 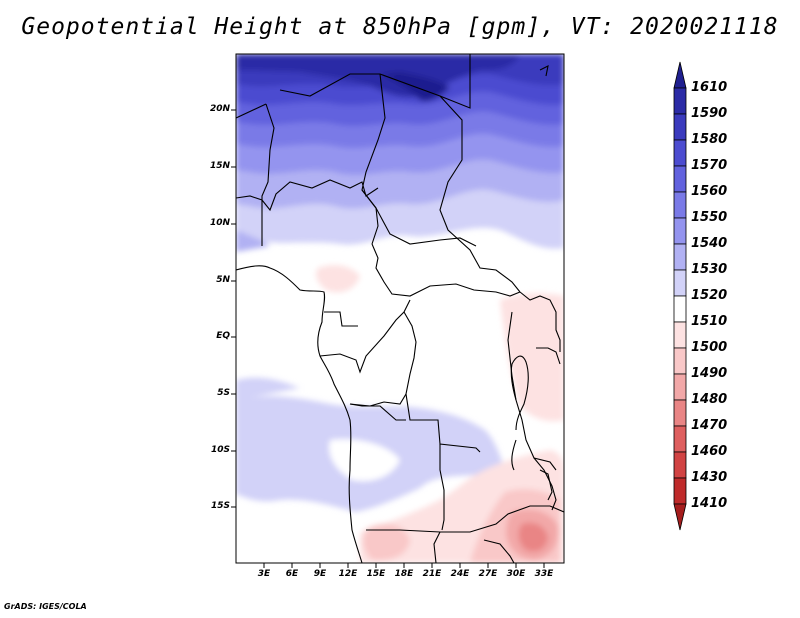 What do you see at coordinates (223, 280) in the screenshot?
I see `lat-label-5n: 5N` at bounding box center [223, 280].